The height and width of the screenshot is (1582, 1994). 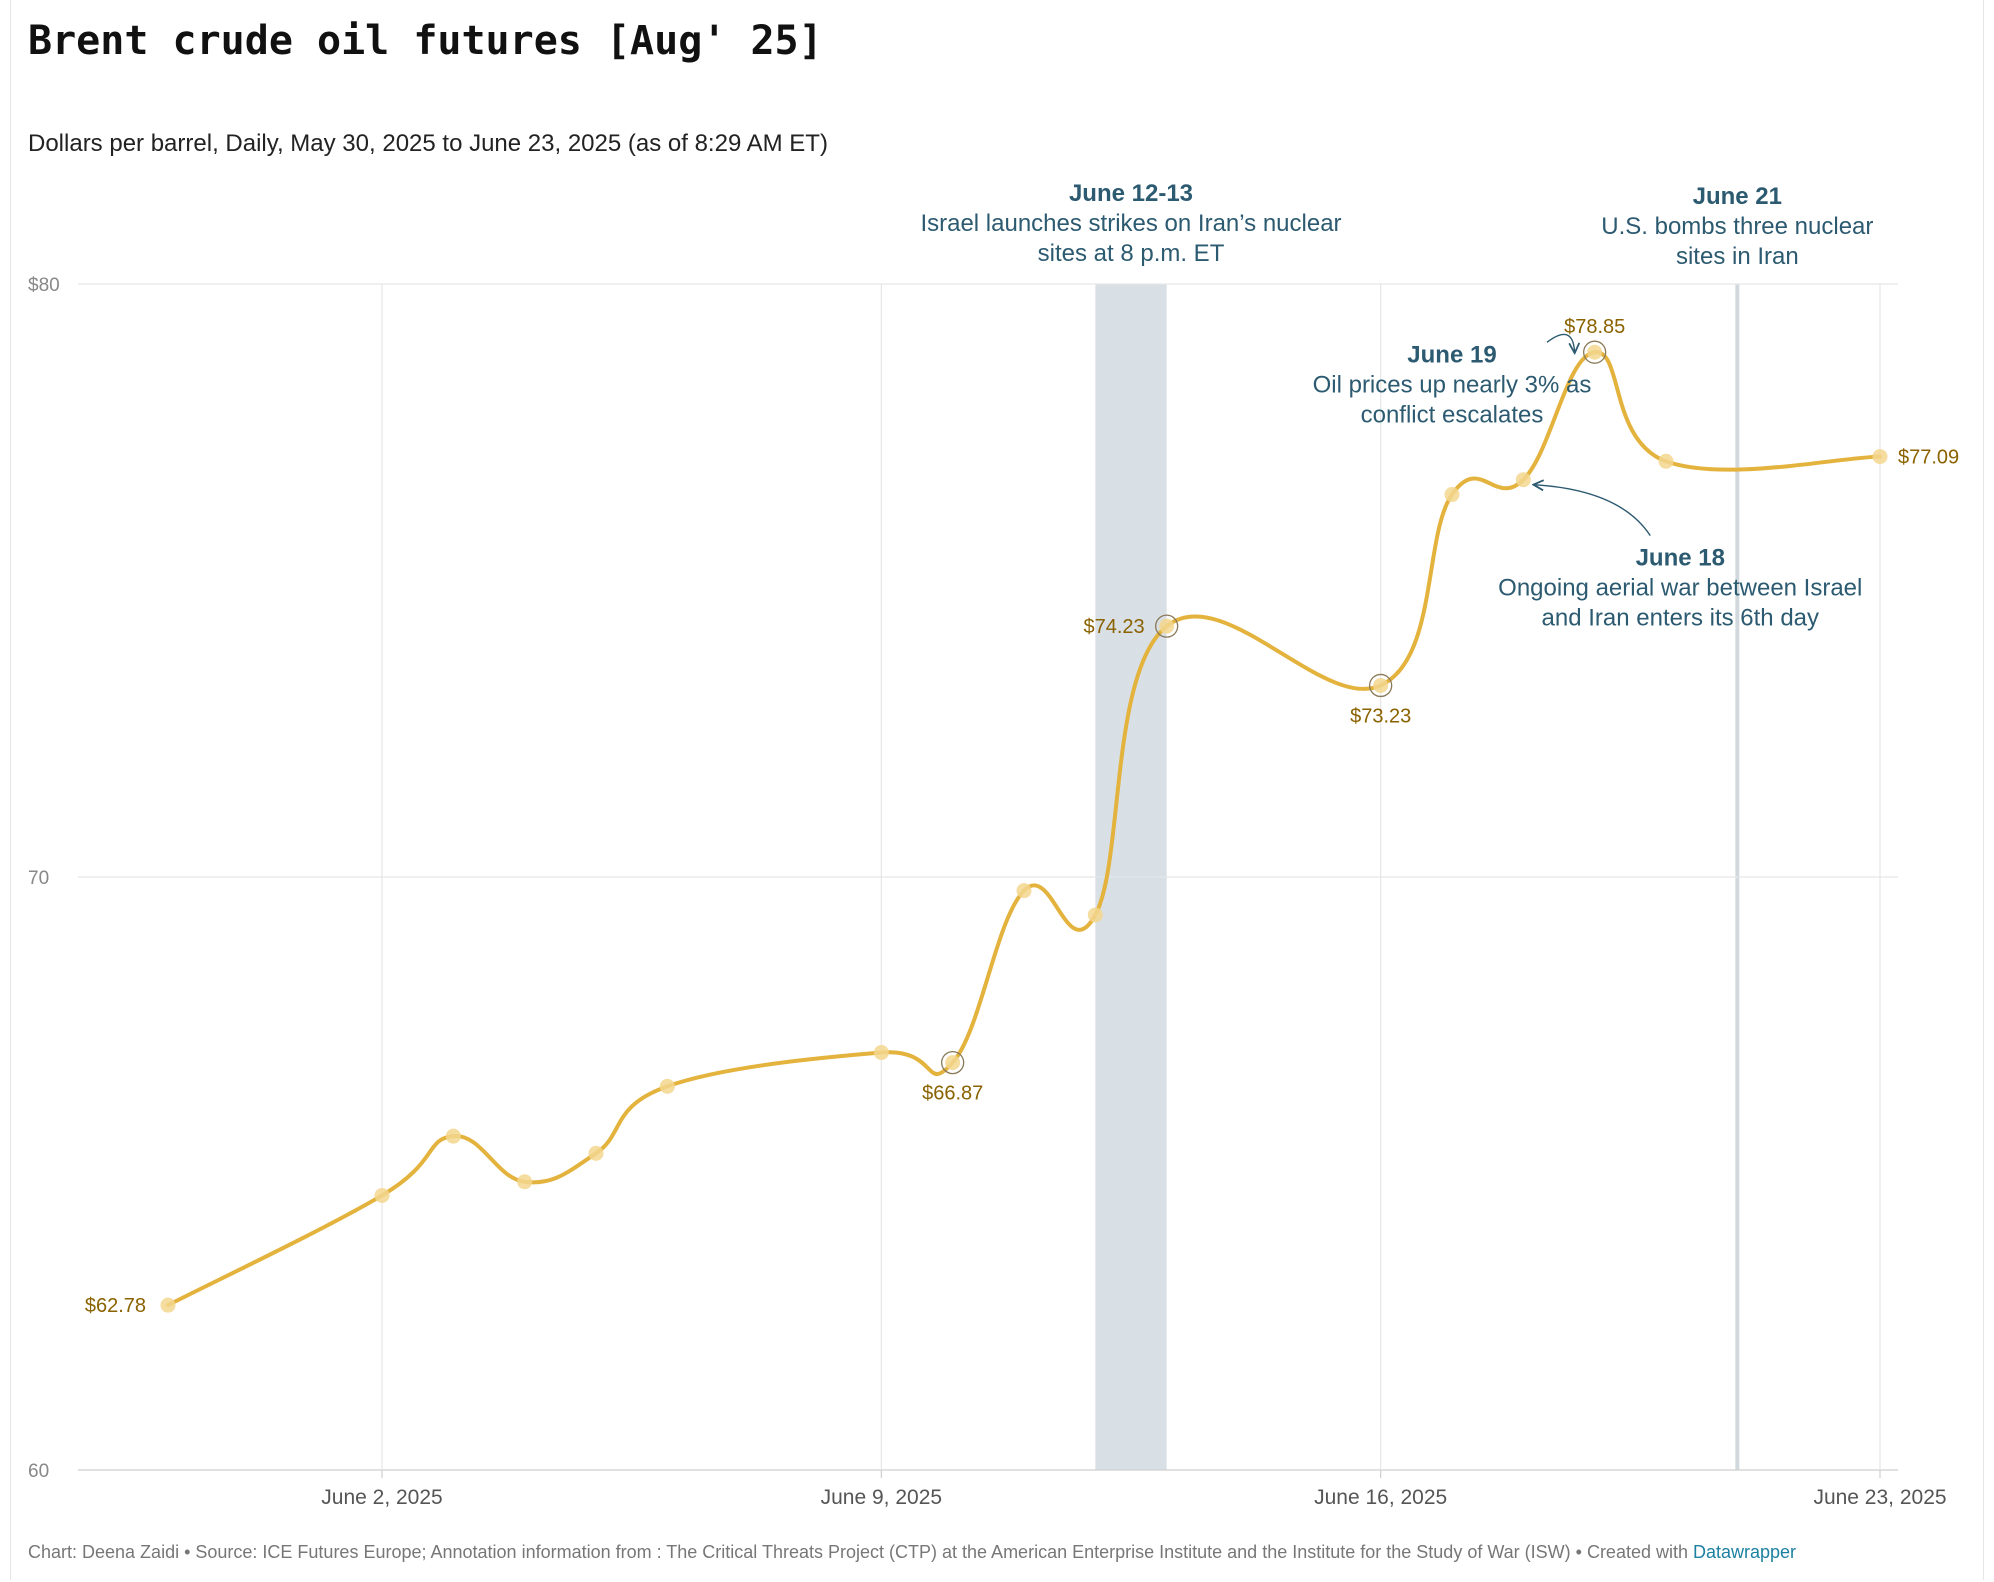 I want to click on value-label: $74.23, so click(x=1113, y=627).